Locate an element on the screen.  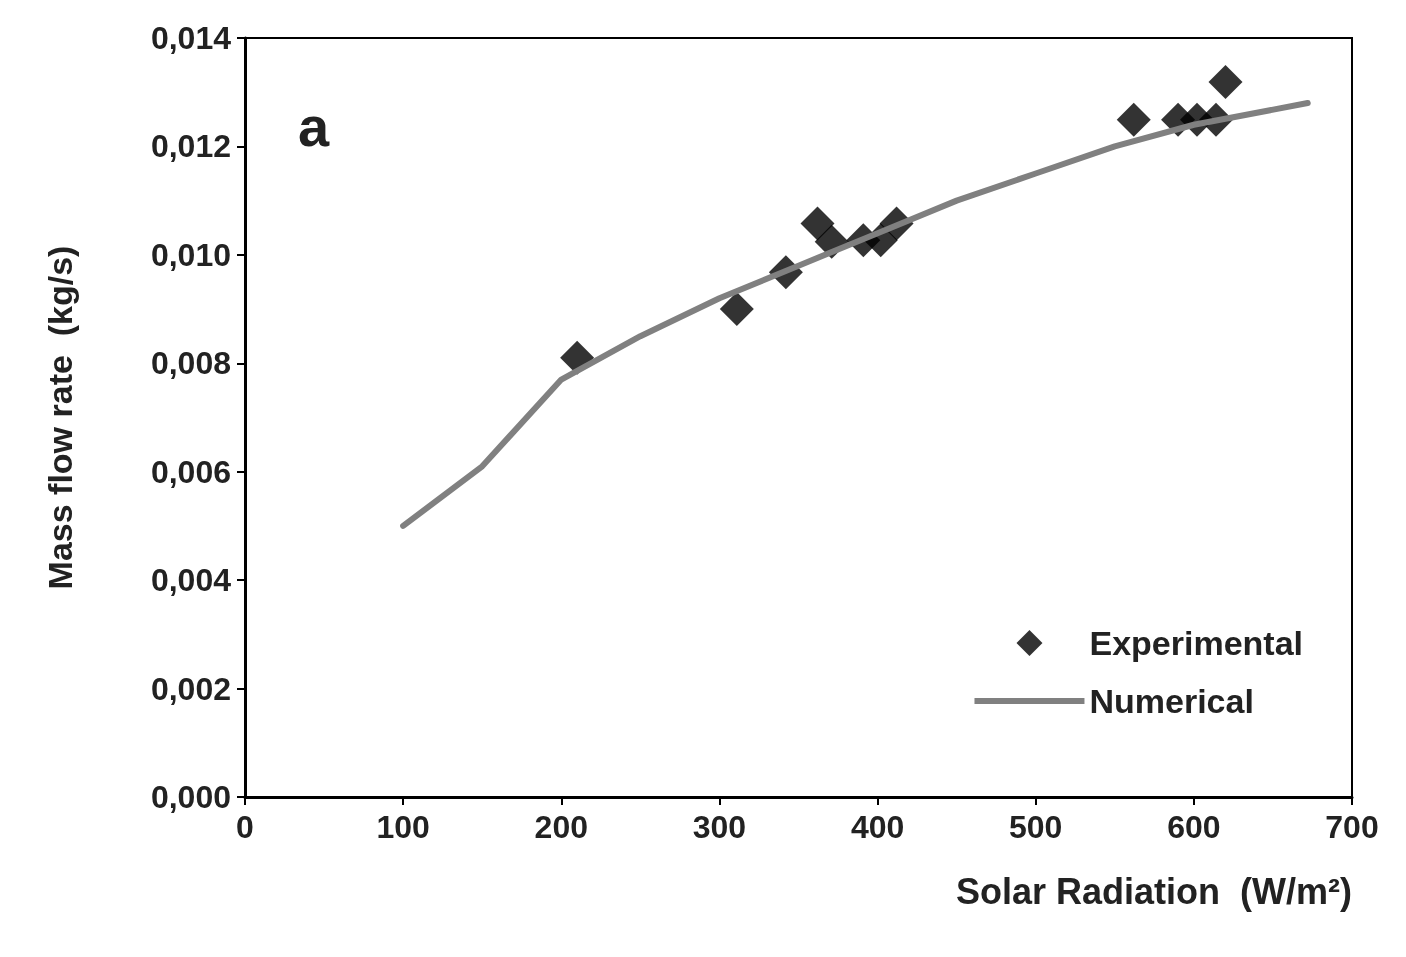
y-tick-label: 0,002 is located at coordinates (190, 688).